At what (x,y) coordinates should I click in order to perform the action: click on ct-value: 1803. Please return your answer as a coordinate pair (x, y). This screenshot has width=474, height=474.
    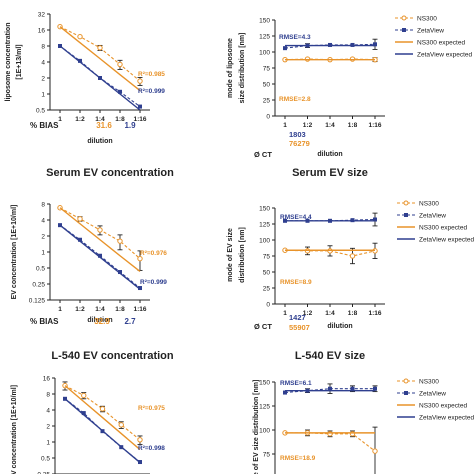
    Looking at the image, I should click on (297, 134).